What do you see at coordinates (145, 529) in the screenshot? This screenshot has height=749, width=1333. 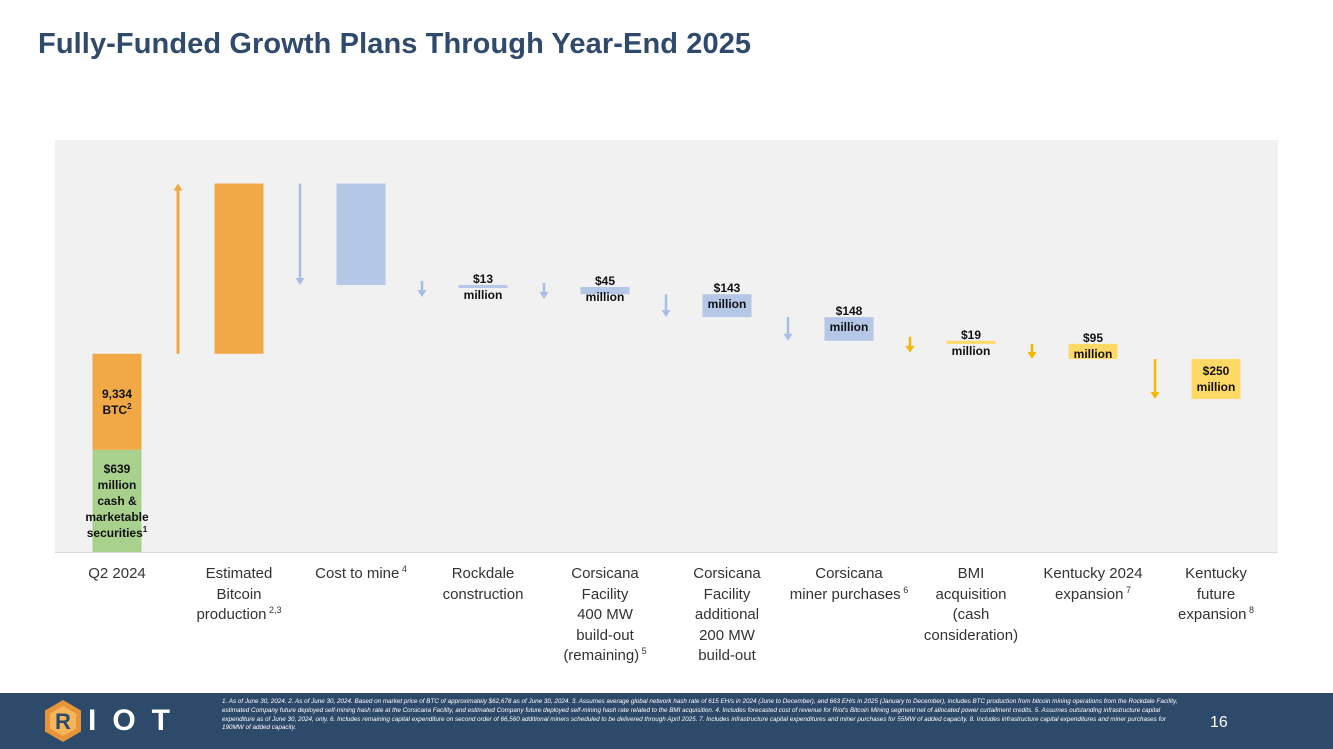 I see `bar-label-footnote: 1` at bounding box center [145, 529].